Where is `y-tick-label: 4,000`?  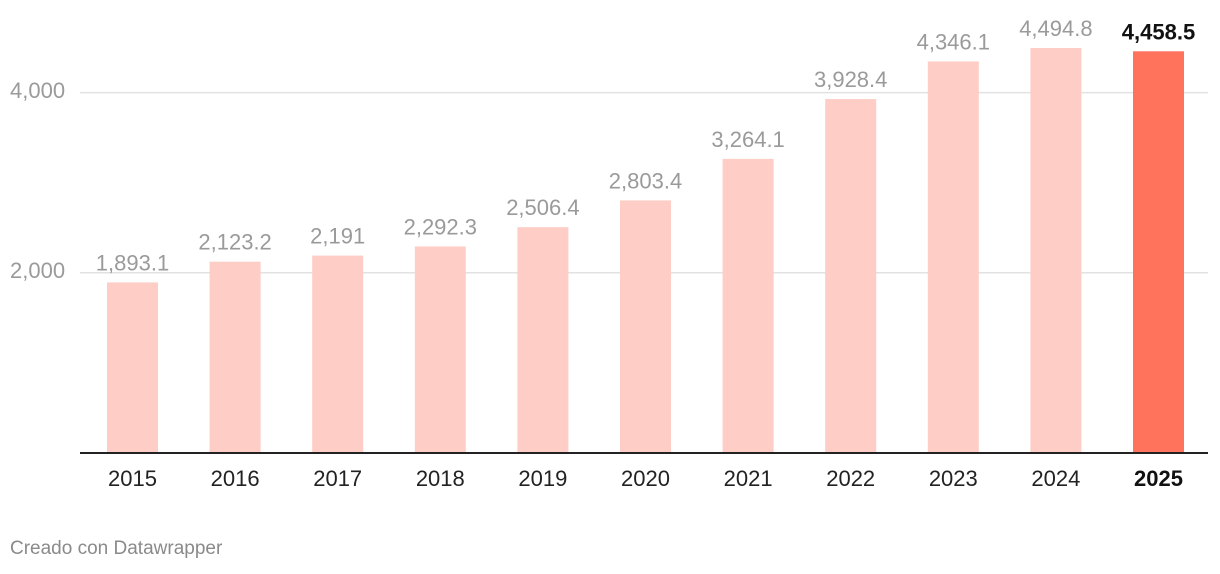
y-tick-label: 4,000 is located at coordinates (37, 90).